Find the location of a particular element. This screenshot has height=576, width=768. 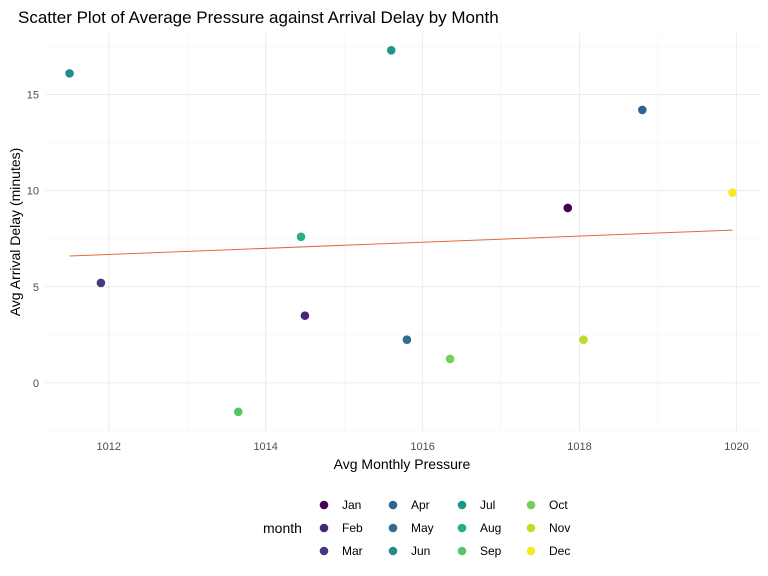

legend-key-aug is located at coordinates (462, 528).